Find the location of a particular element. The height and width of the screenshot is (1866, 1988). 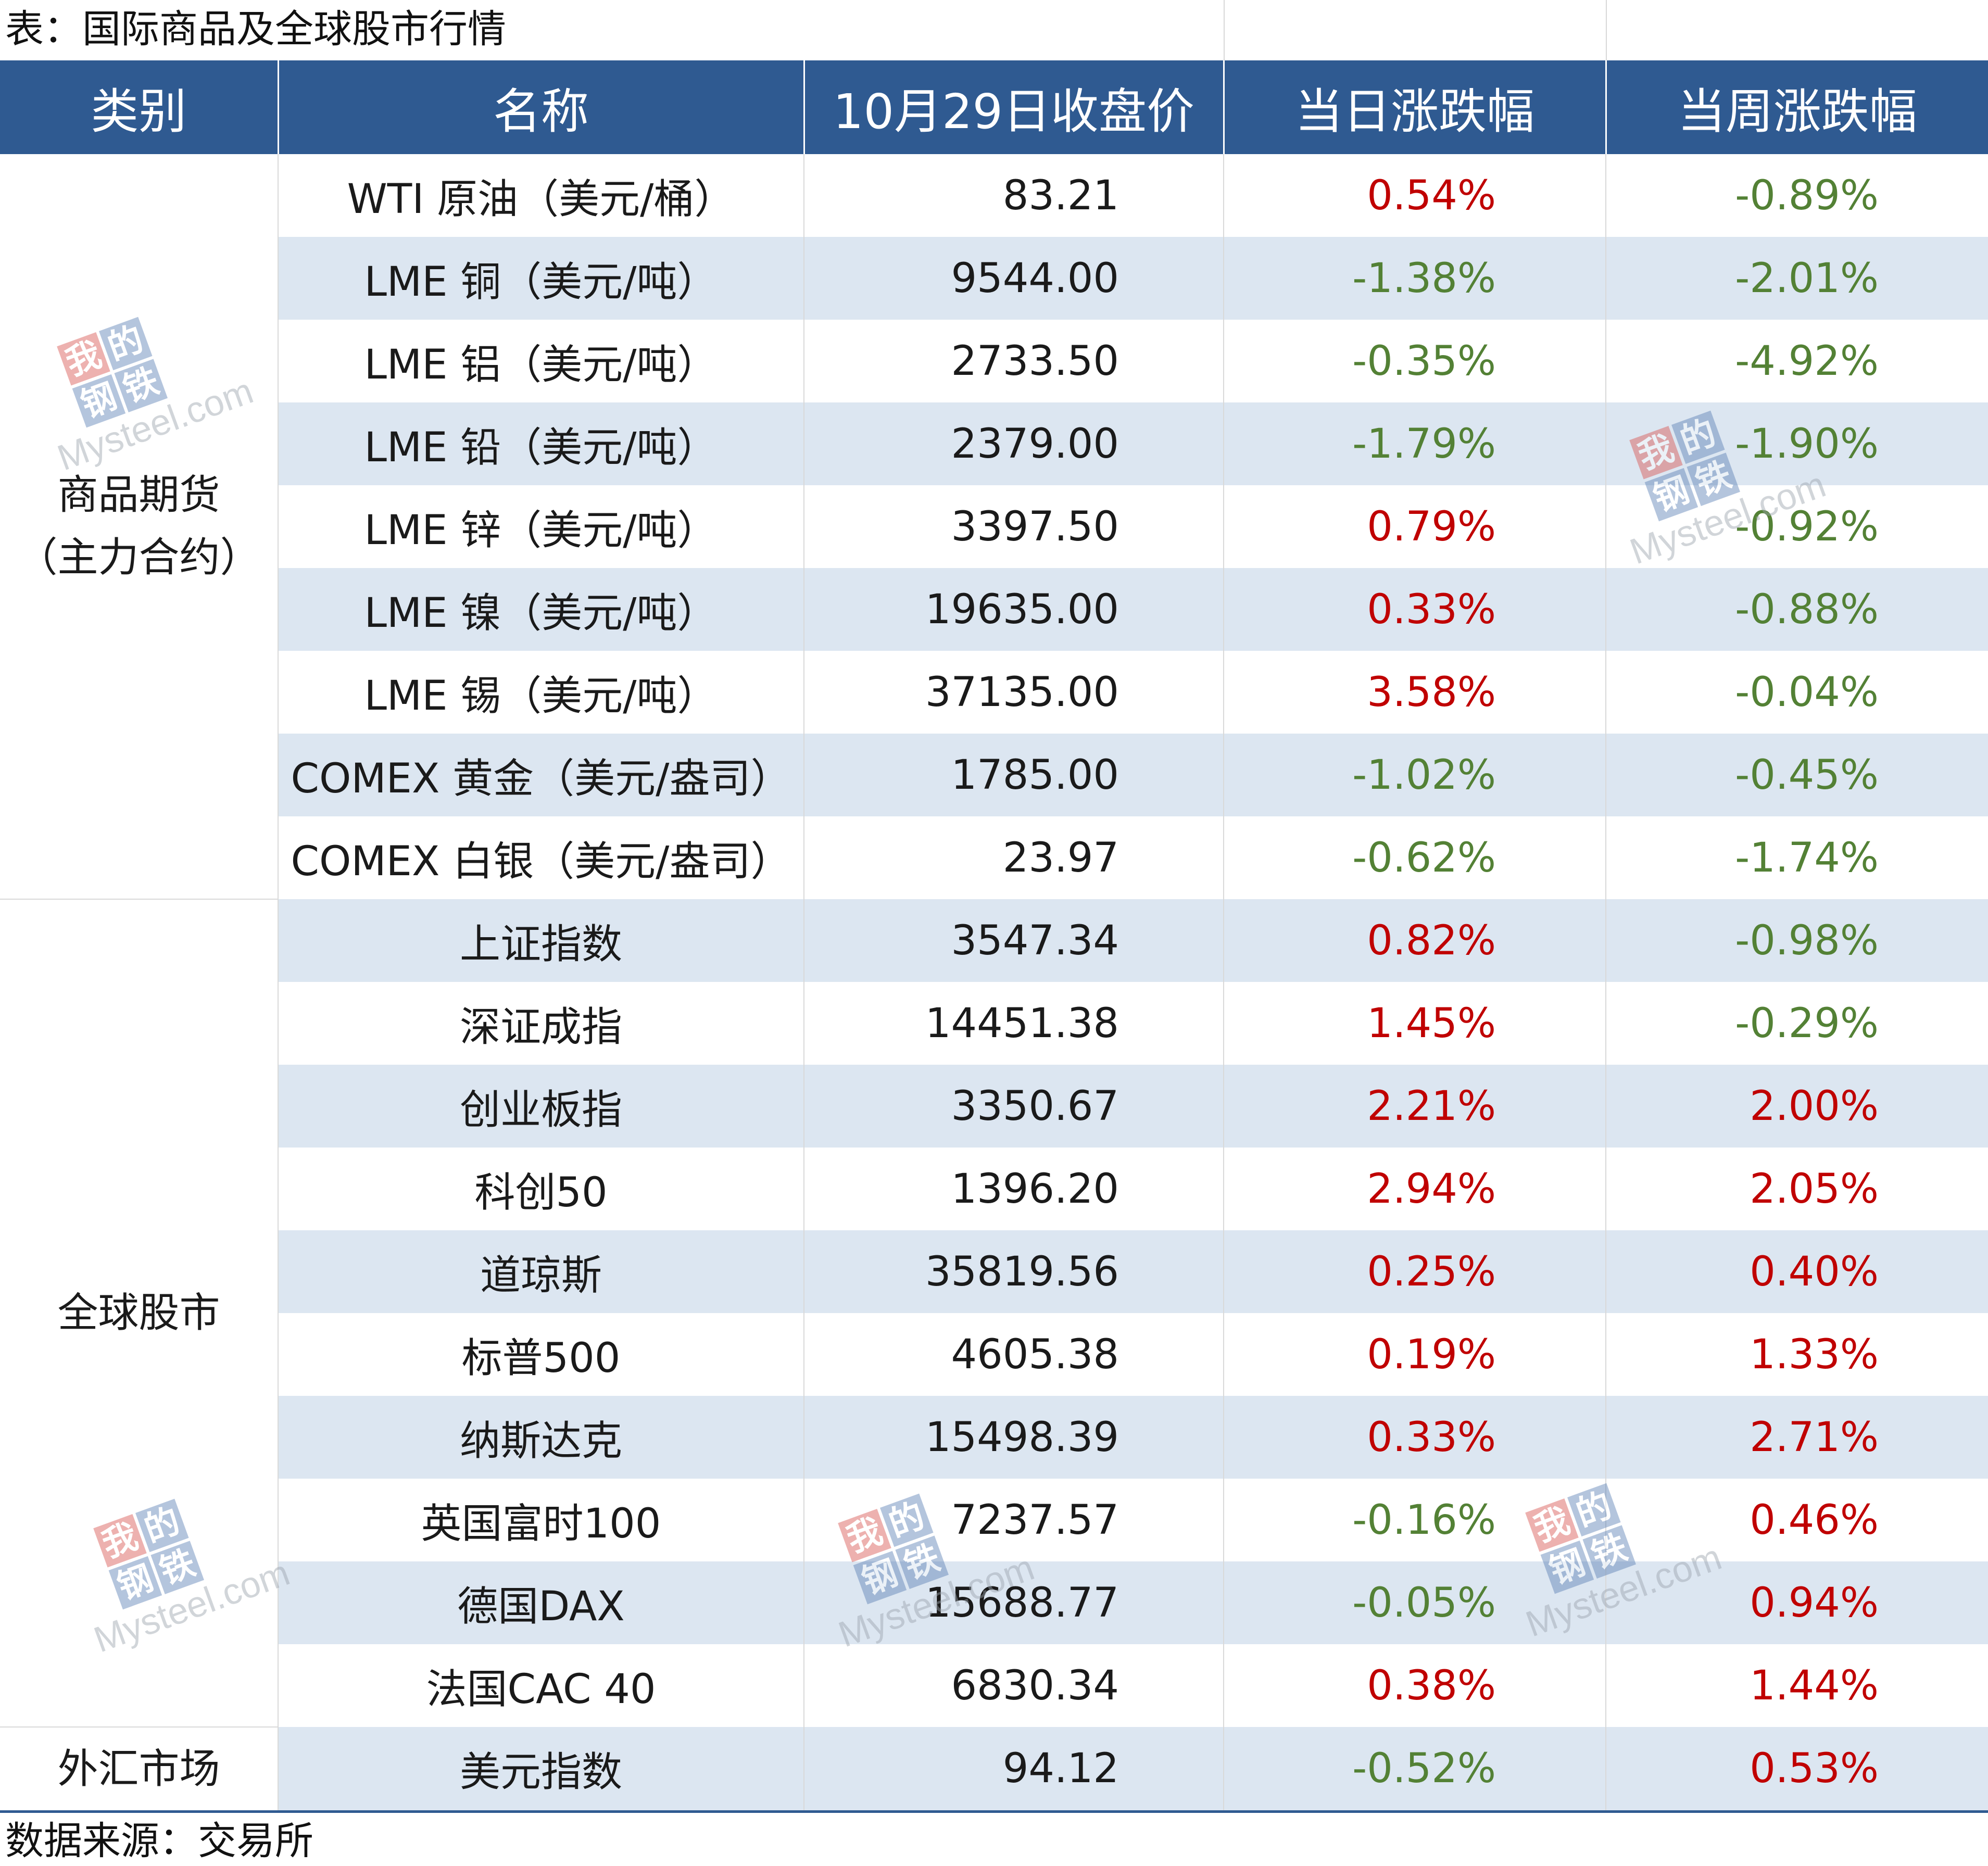

name-cell: LME 锌（美元/吨） is located at coordinates (541, 526).